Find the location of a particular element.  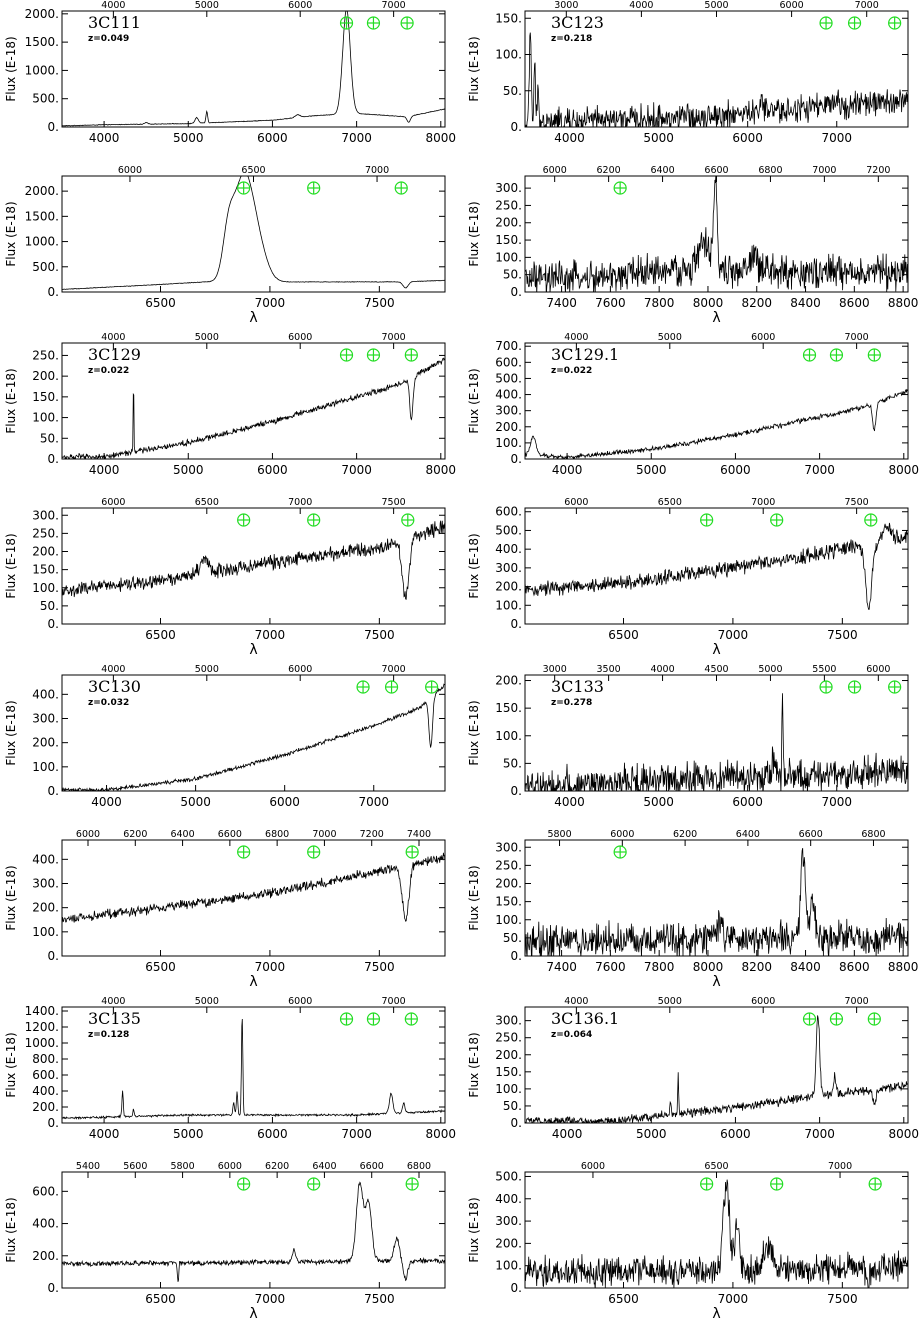

redshift-label: z=0.049 is located at coordinates (108, 39).